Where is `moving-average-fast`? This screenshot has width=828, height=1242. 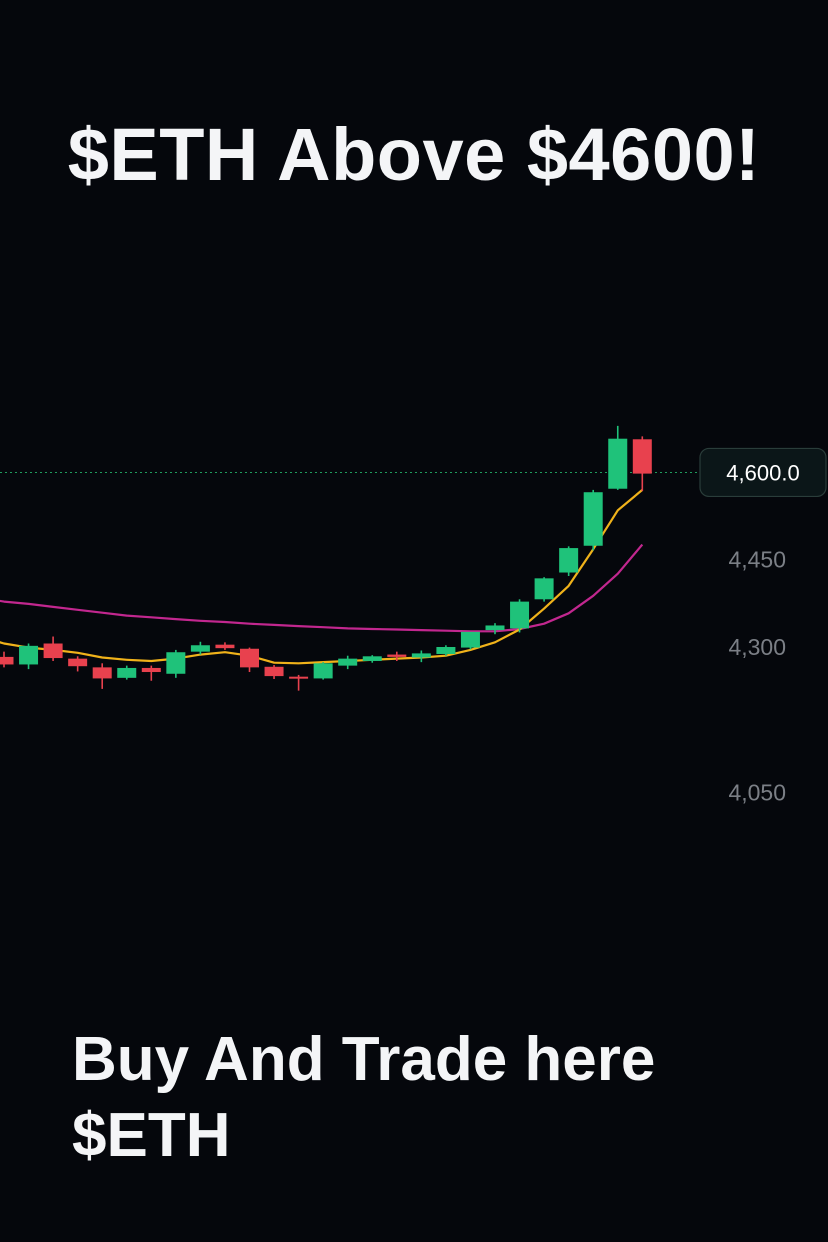
moving-average-fast is located at coordinates (322, 577).